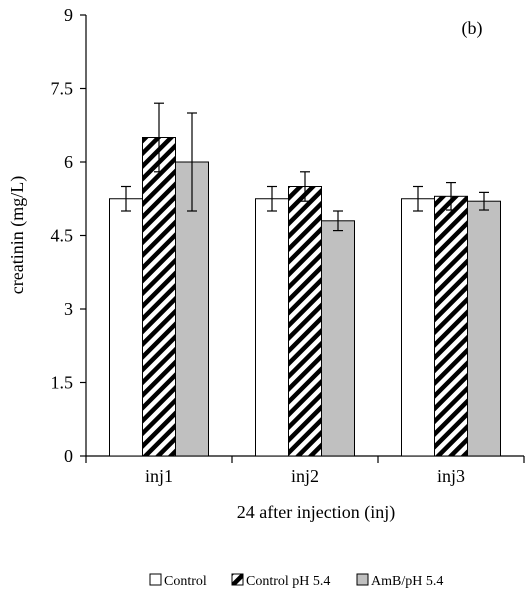 Image resolution: width=532 pixels, height=604 pixels. What do you see at coordinates (68, 15) in the screenshot?
I see `y-tick-label: 9` at bounding box center [68, 15].